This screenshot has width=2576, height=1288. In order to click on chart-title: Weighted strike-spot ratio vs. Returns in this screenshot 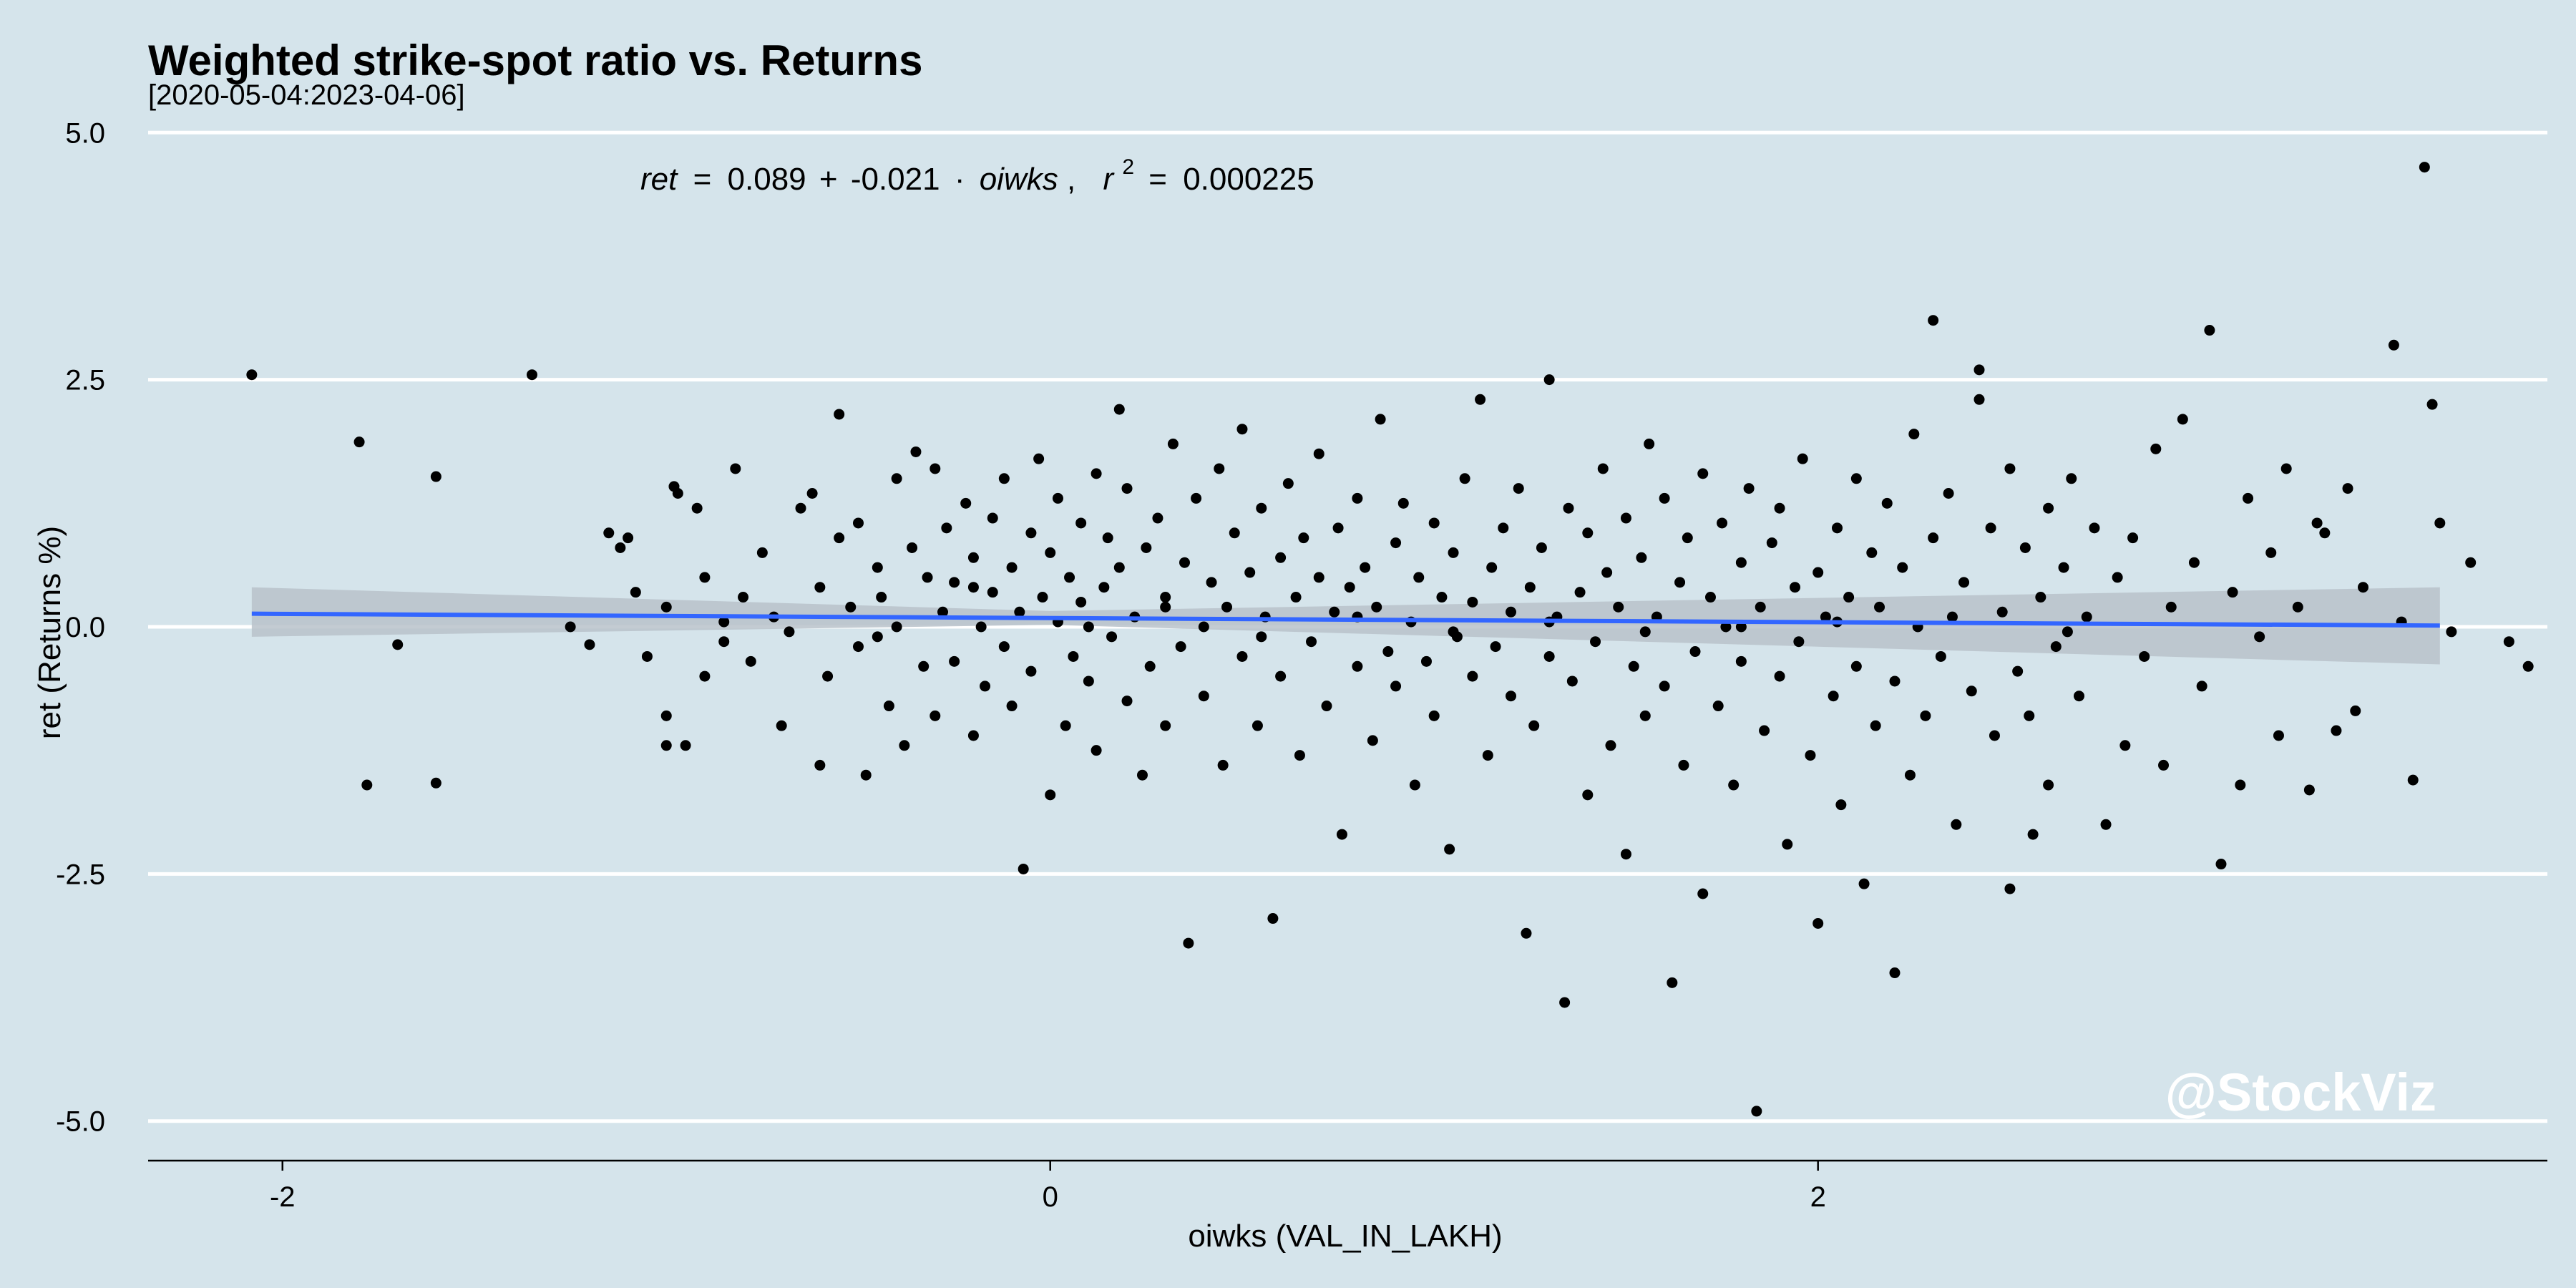, I will do `click(535, 60)`.